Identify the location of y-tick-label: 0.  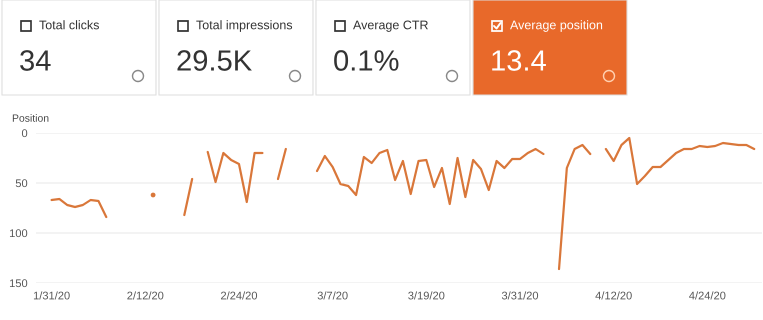
(25, 133).